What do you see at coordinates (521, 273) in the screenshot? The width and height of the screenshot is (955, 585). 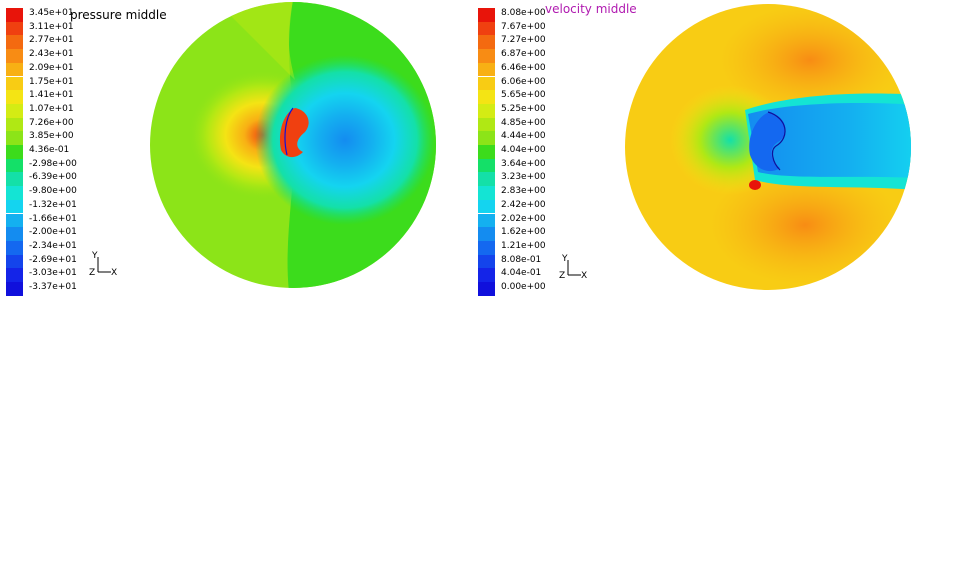 I see `velocity-legend-label: 4.04e-01` at bounding box center [521, 273].